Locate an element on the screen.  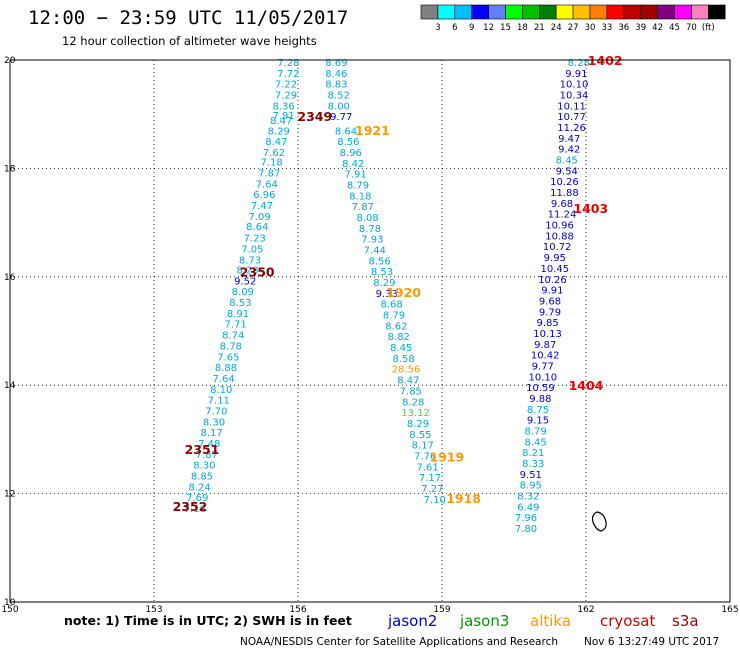
colorbar-label: 36 is located at coordinates (623, 28).